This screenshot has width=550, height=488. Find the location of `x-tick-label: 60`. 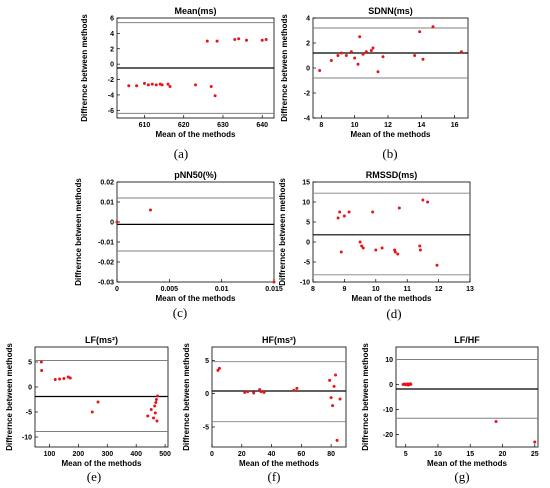

x-tick-label: 60 is located at coordinates (301, 454).